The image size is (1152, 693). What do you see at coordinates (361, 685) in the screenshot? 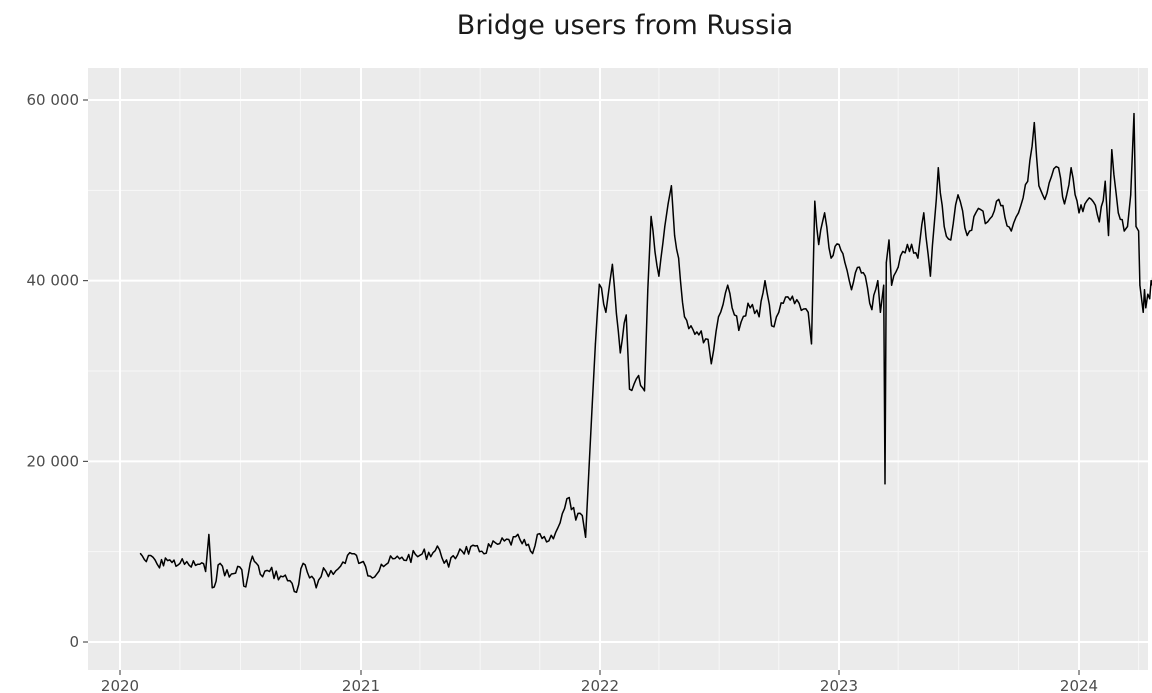
I see `x-tick-label: 2021` at bounding box center [361, 685].